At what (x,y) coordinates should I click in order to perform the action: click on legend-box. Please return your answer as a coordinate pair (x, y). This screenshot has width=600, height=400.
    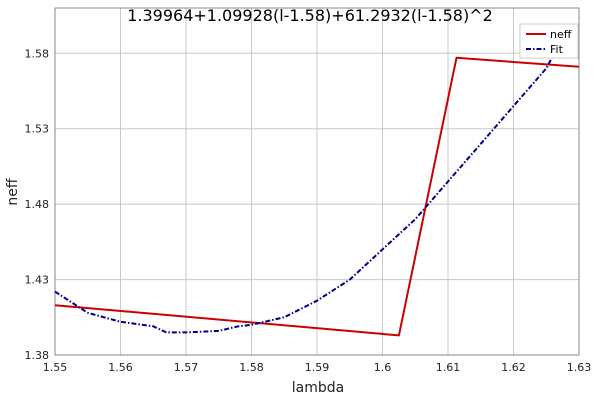
    Looking at the image, I should click on (549, 41).